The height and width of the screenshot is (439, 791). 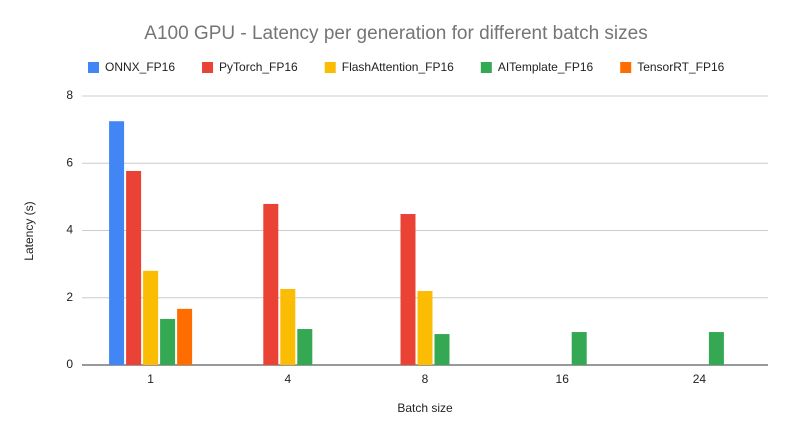 What do you see at coordinates (425, 379) in the screenshot?
I see `x-tick-label: 8` at bounding box center [425, 379].